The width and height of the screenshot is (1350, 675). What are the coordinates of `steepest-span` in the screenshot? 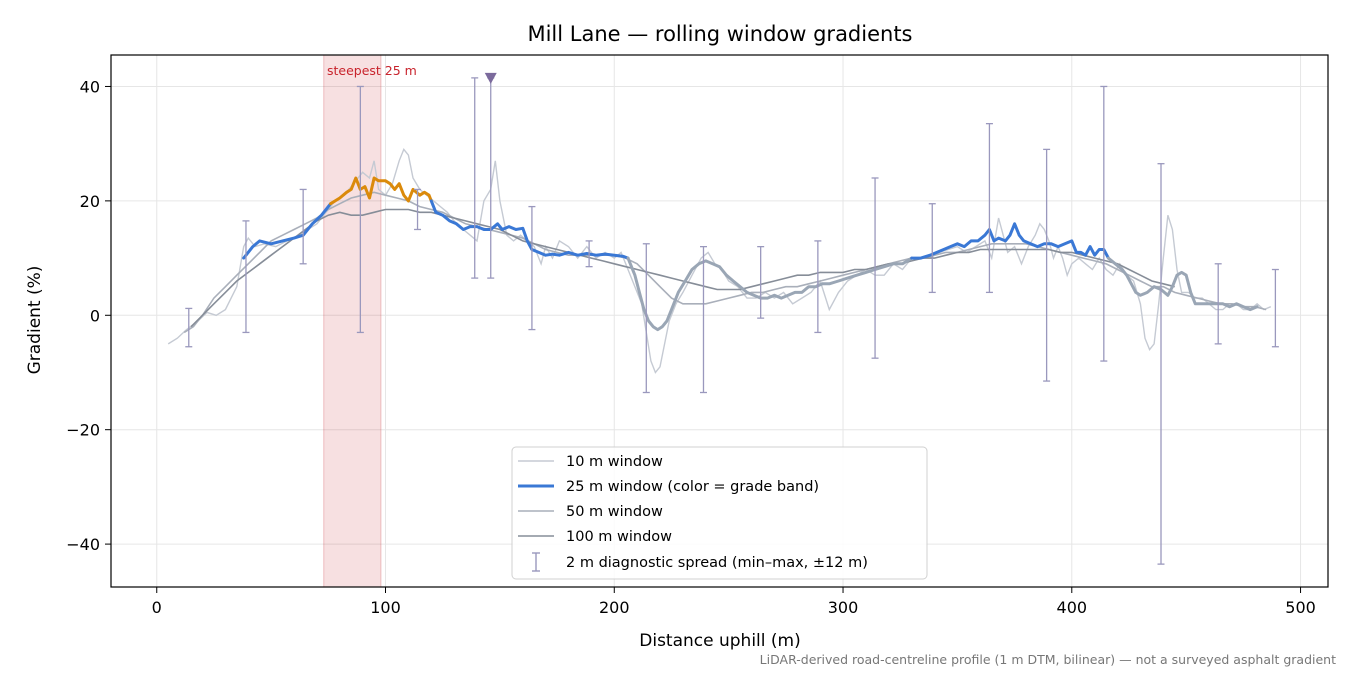 It's located at (352, 321).